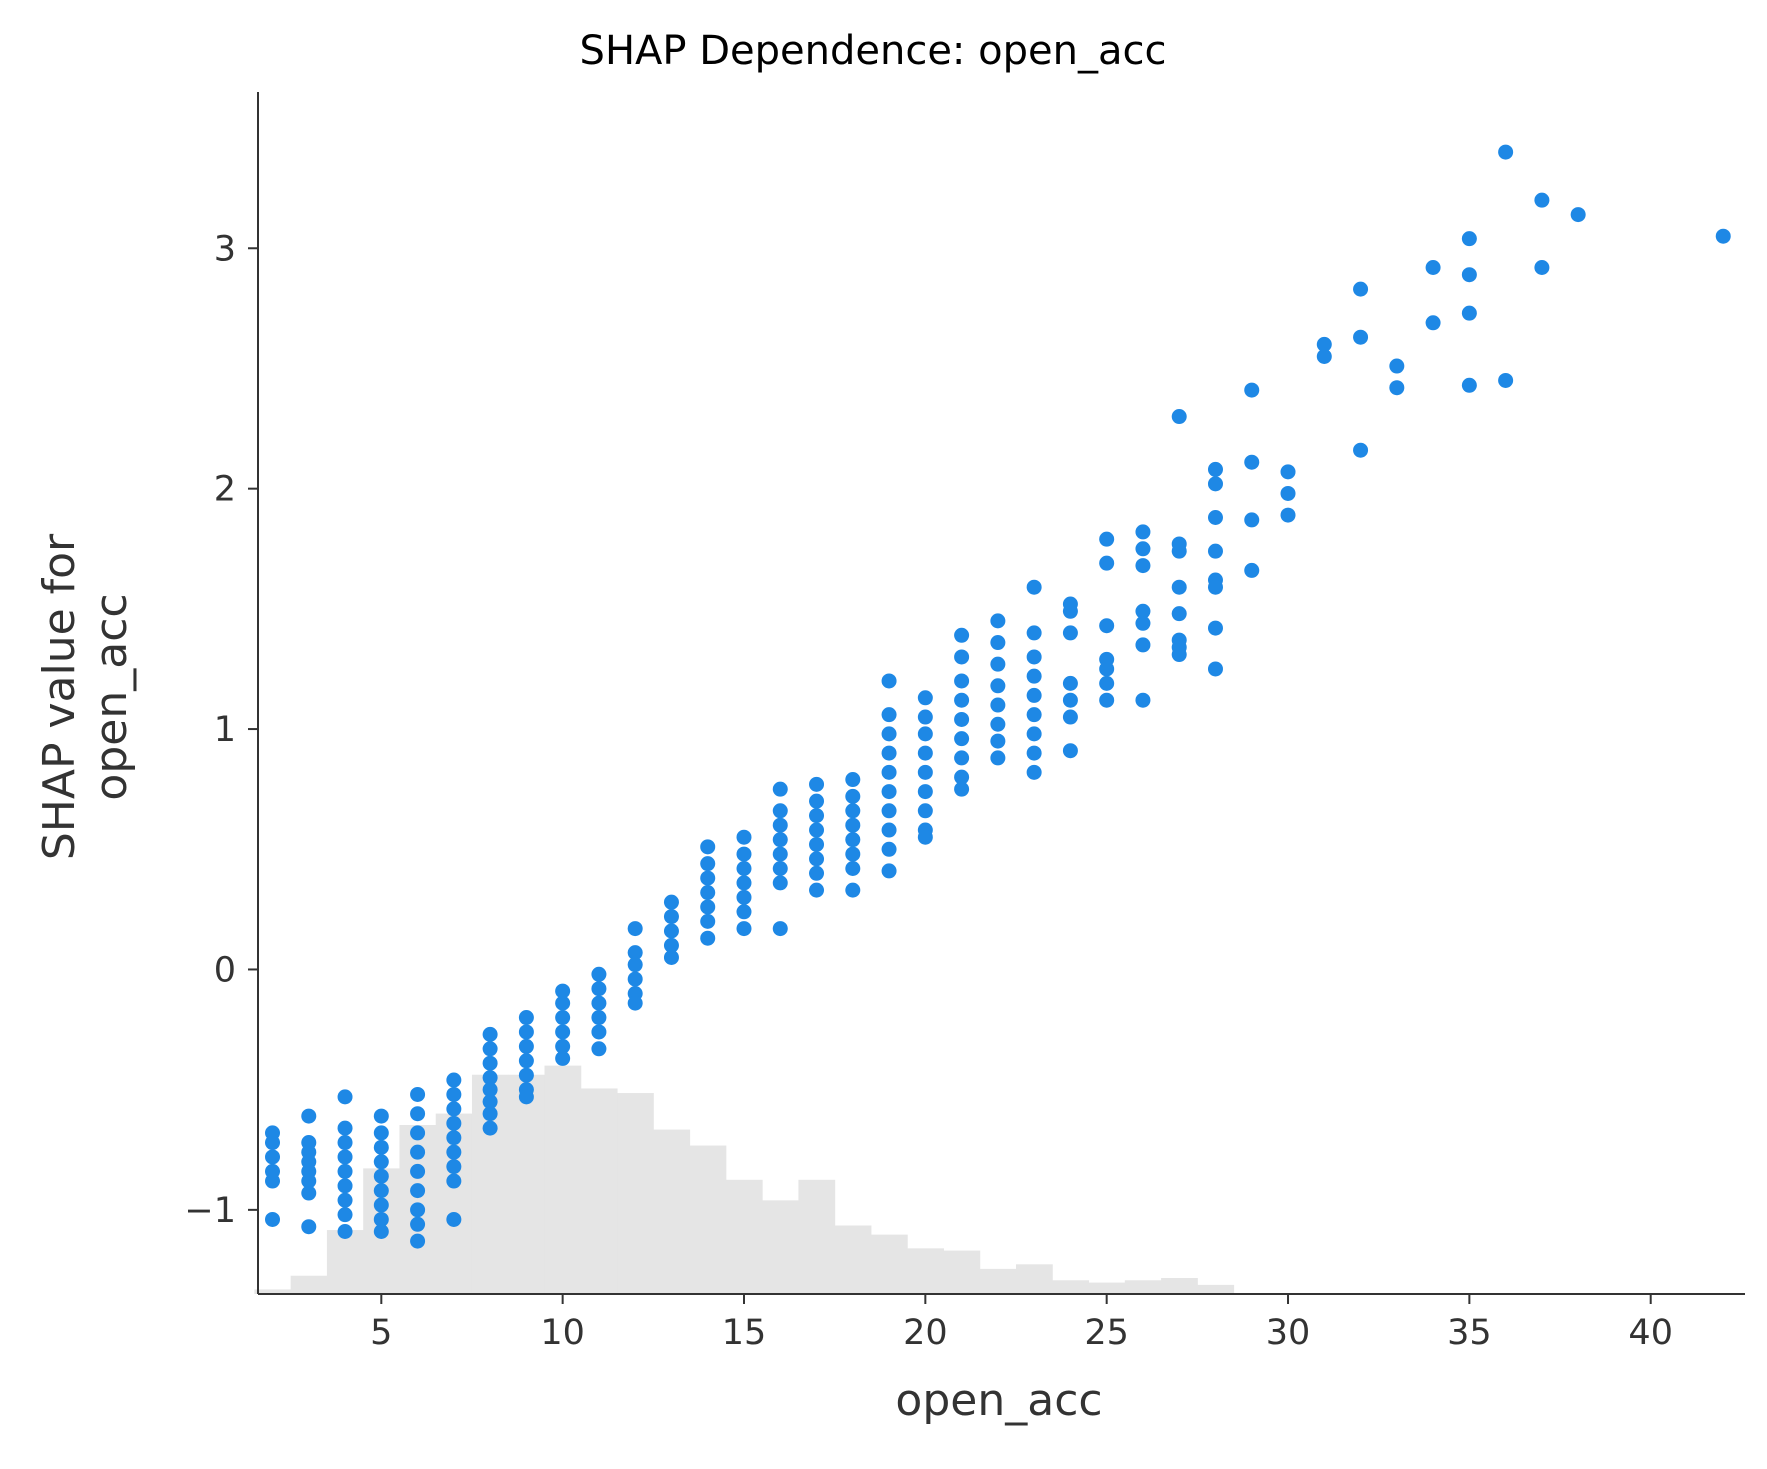 Image resolution: width=1767 pixels, height=1469 pixels. Describe the element at coordinates (225, 730) in the screenshot. I see `y-tick-label: 1` at that location.